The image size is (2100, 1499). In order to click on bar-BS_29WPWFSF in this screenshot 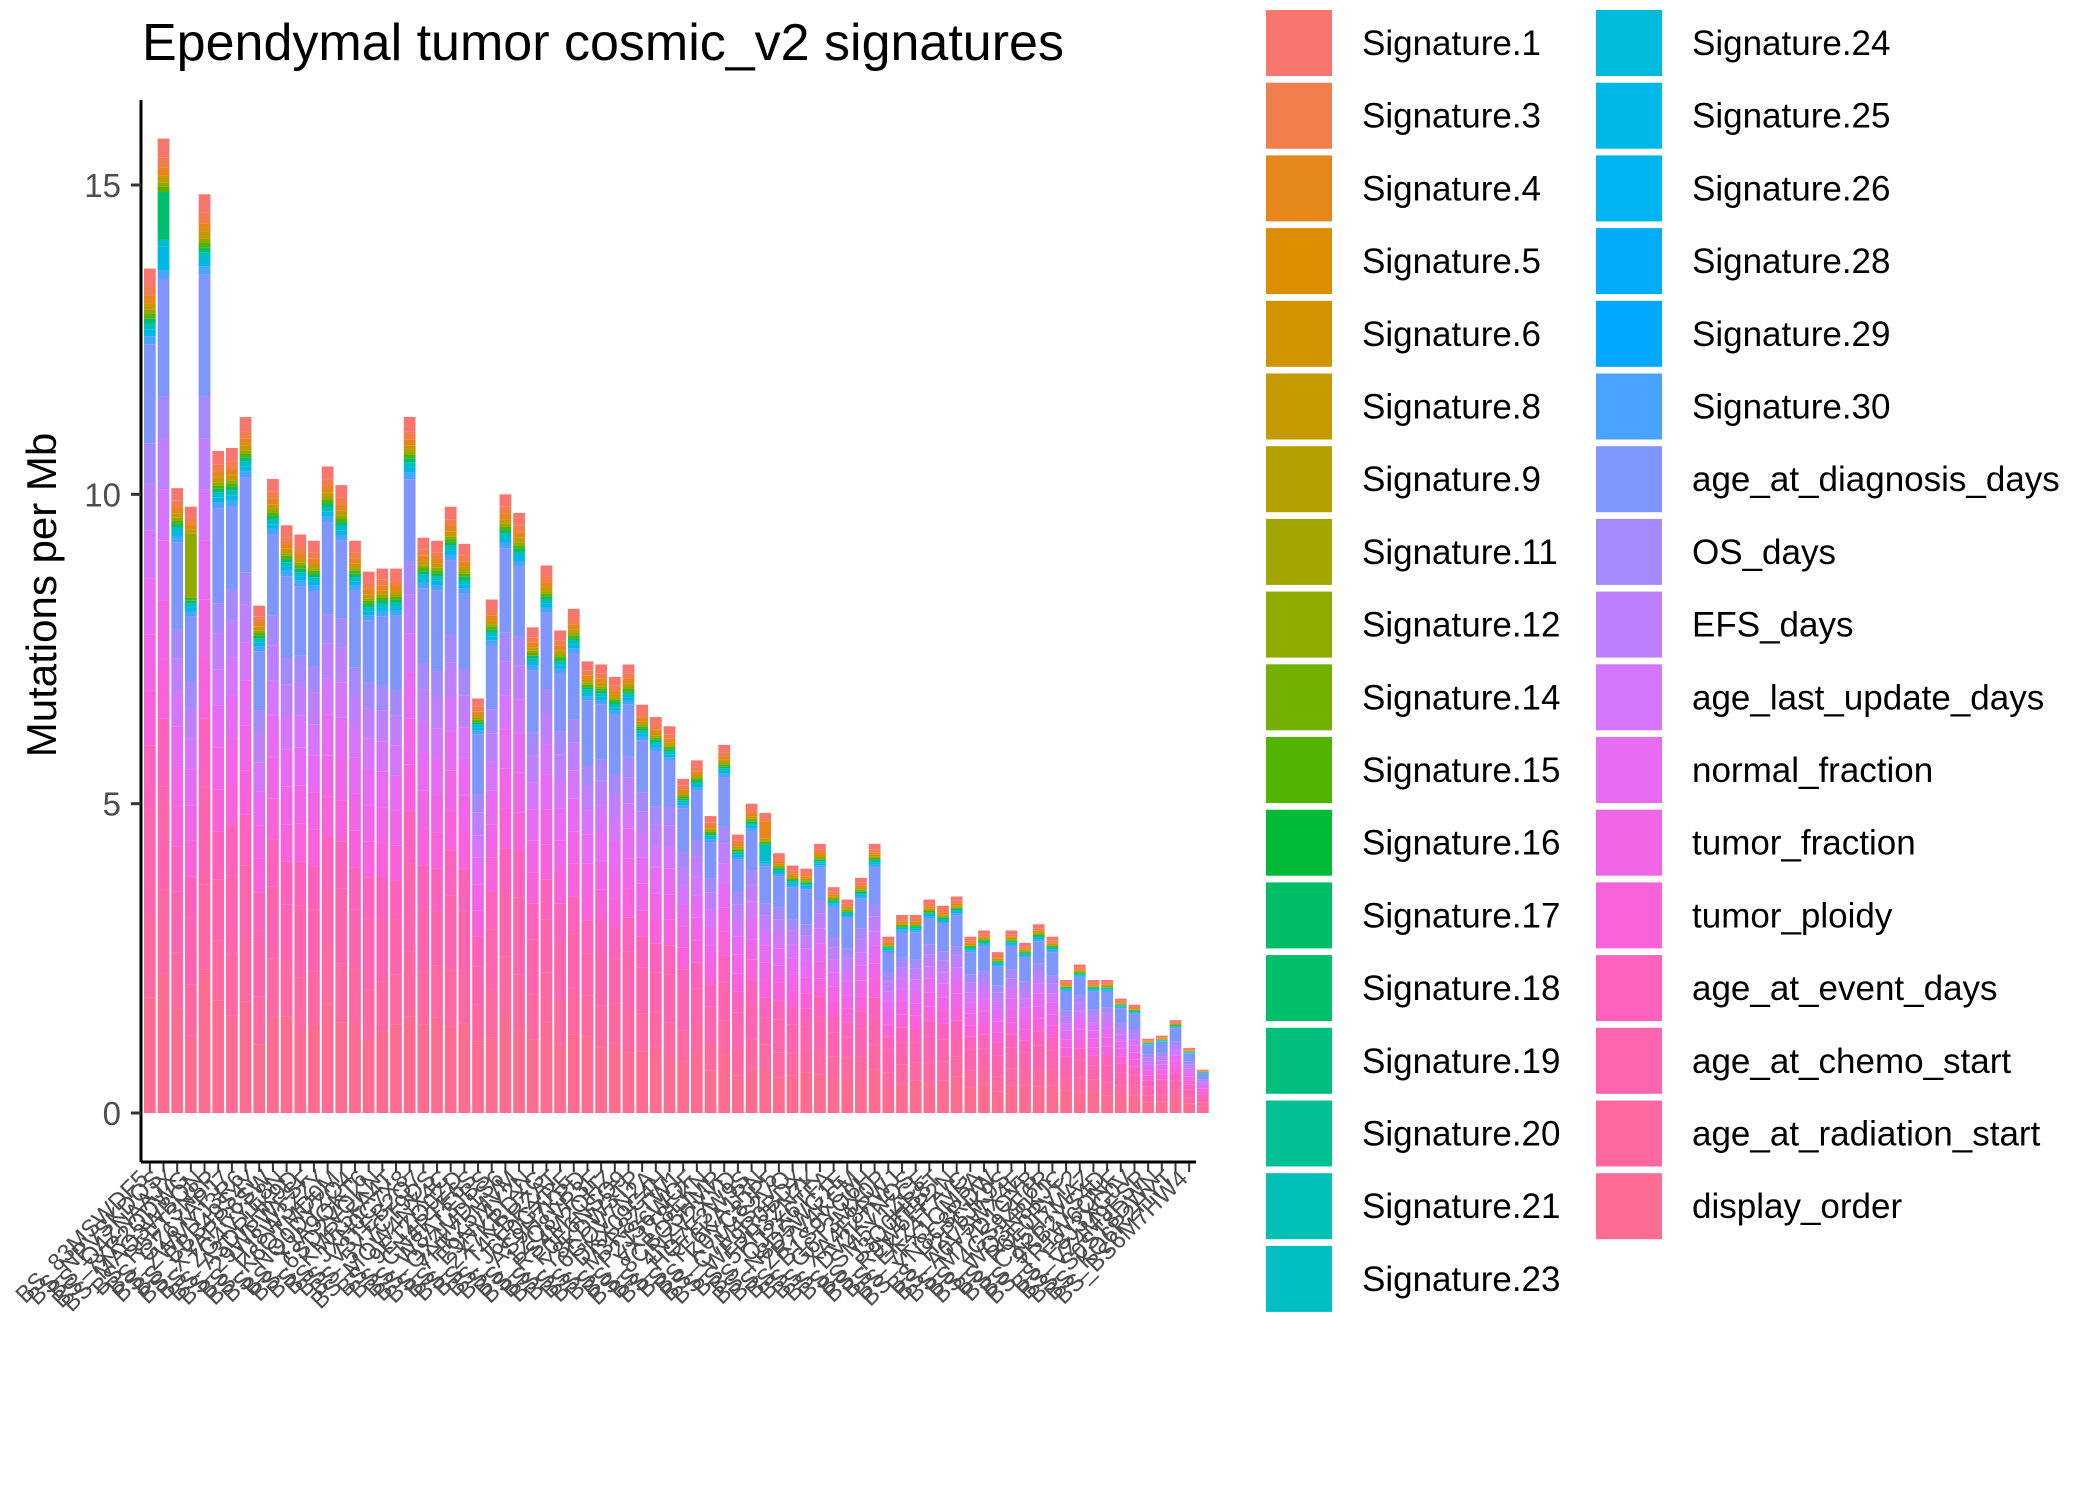, I will do `click(314, 826)`.